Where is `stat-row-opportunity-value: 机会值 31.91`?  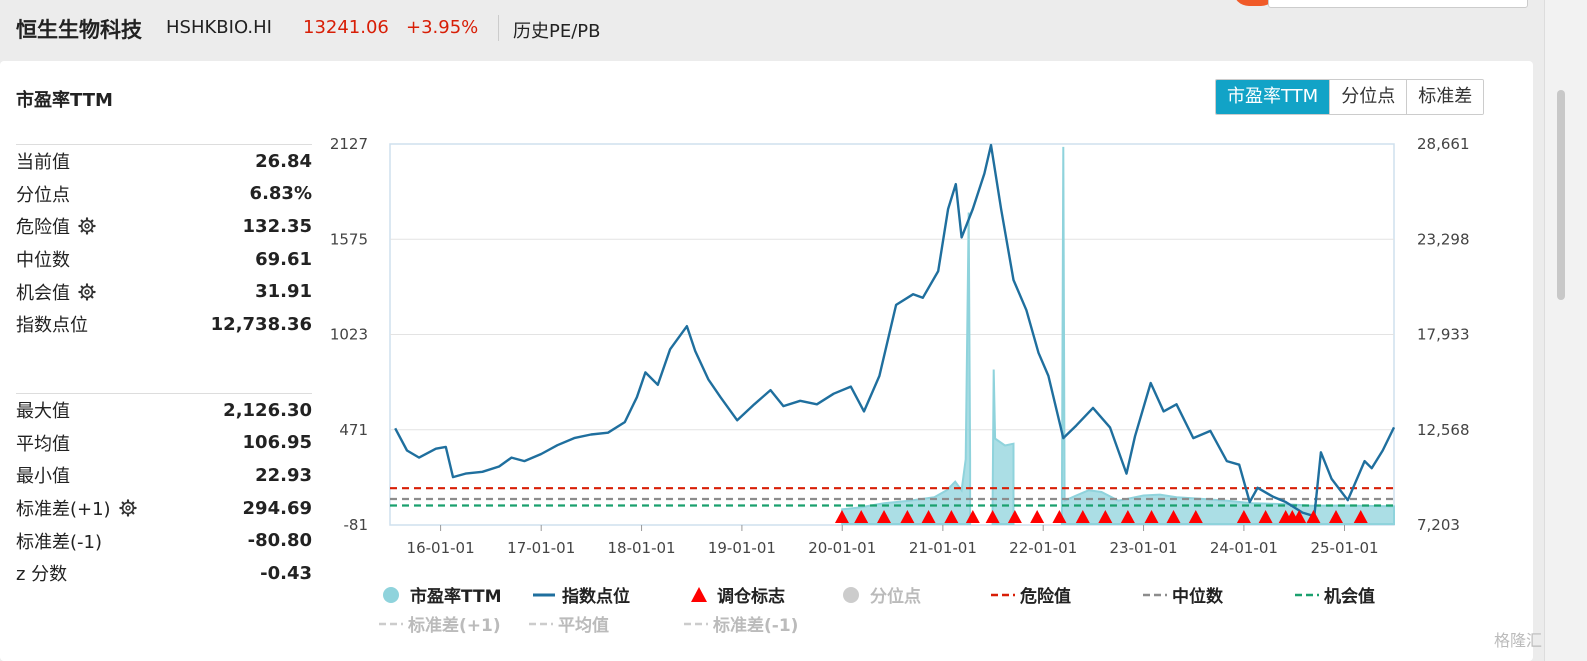 stat-row-opportunity-value: 机会值 31.91 is located at coordinates (164, 291).